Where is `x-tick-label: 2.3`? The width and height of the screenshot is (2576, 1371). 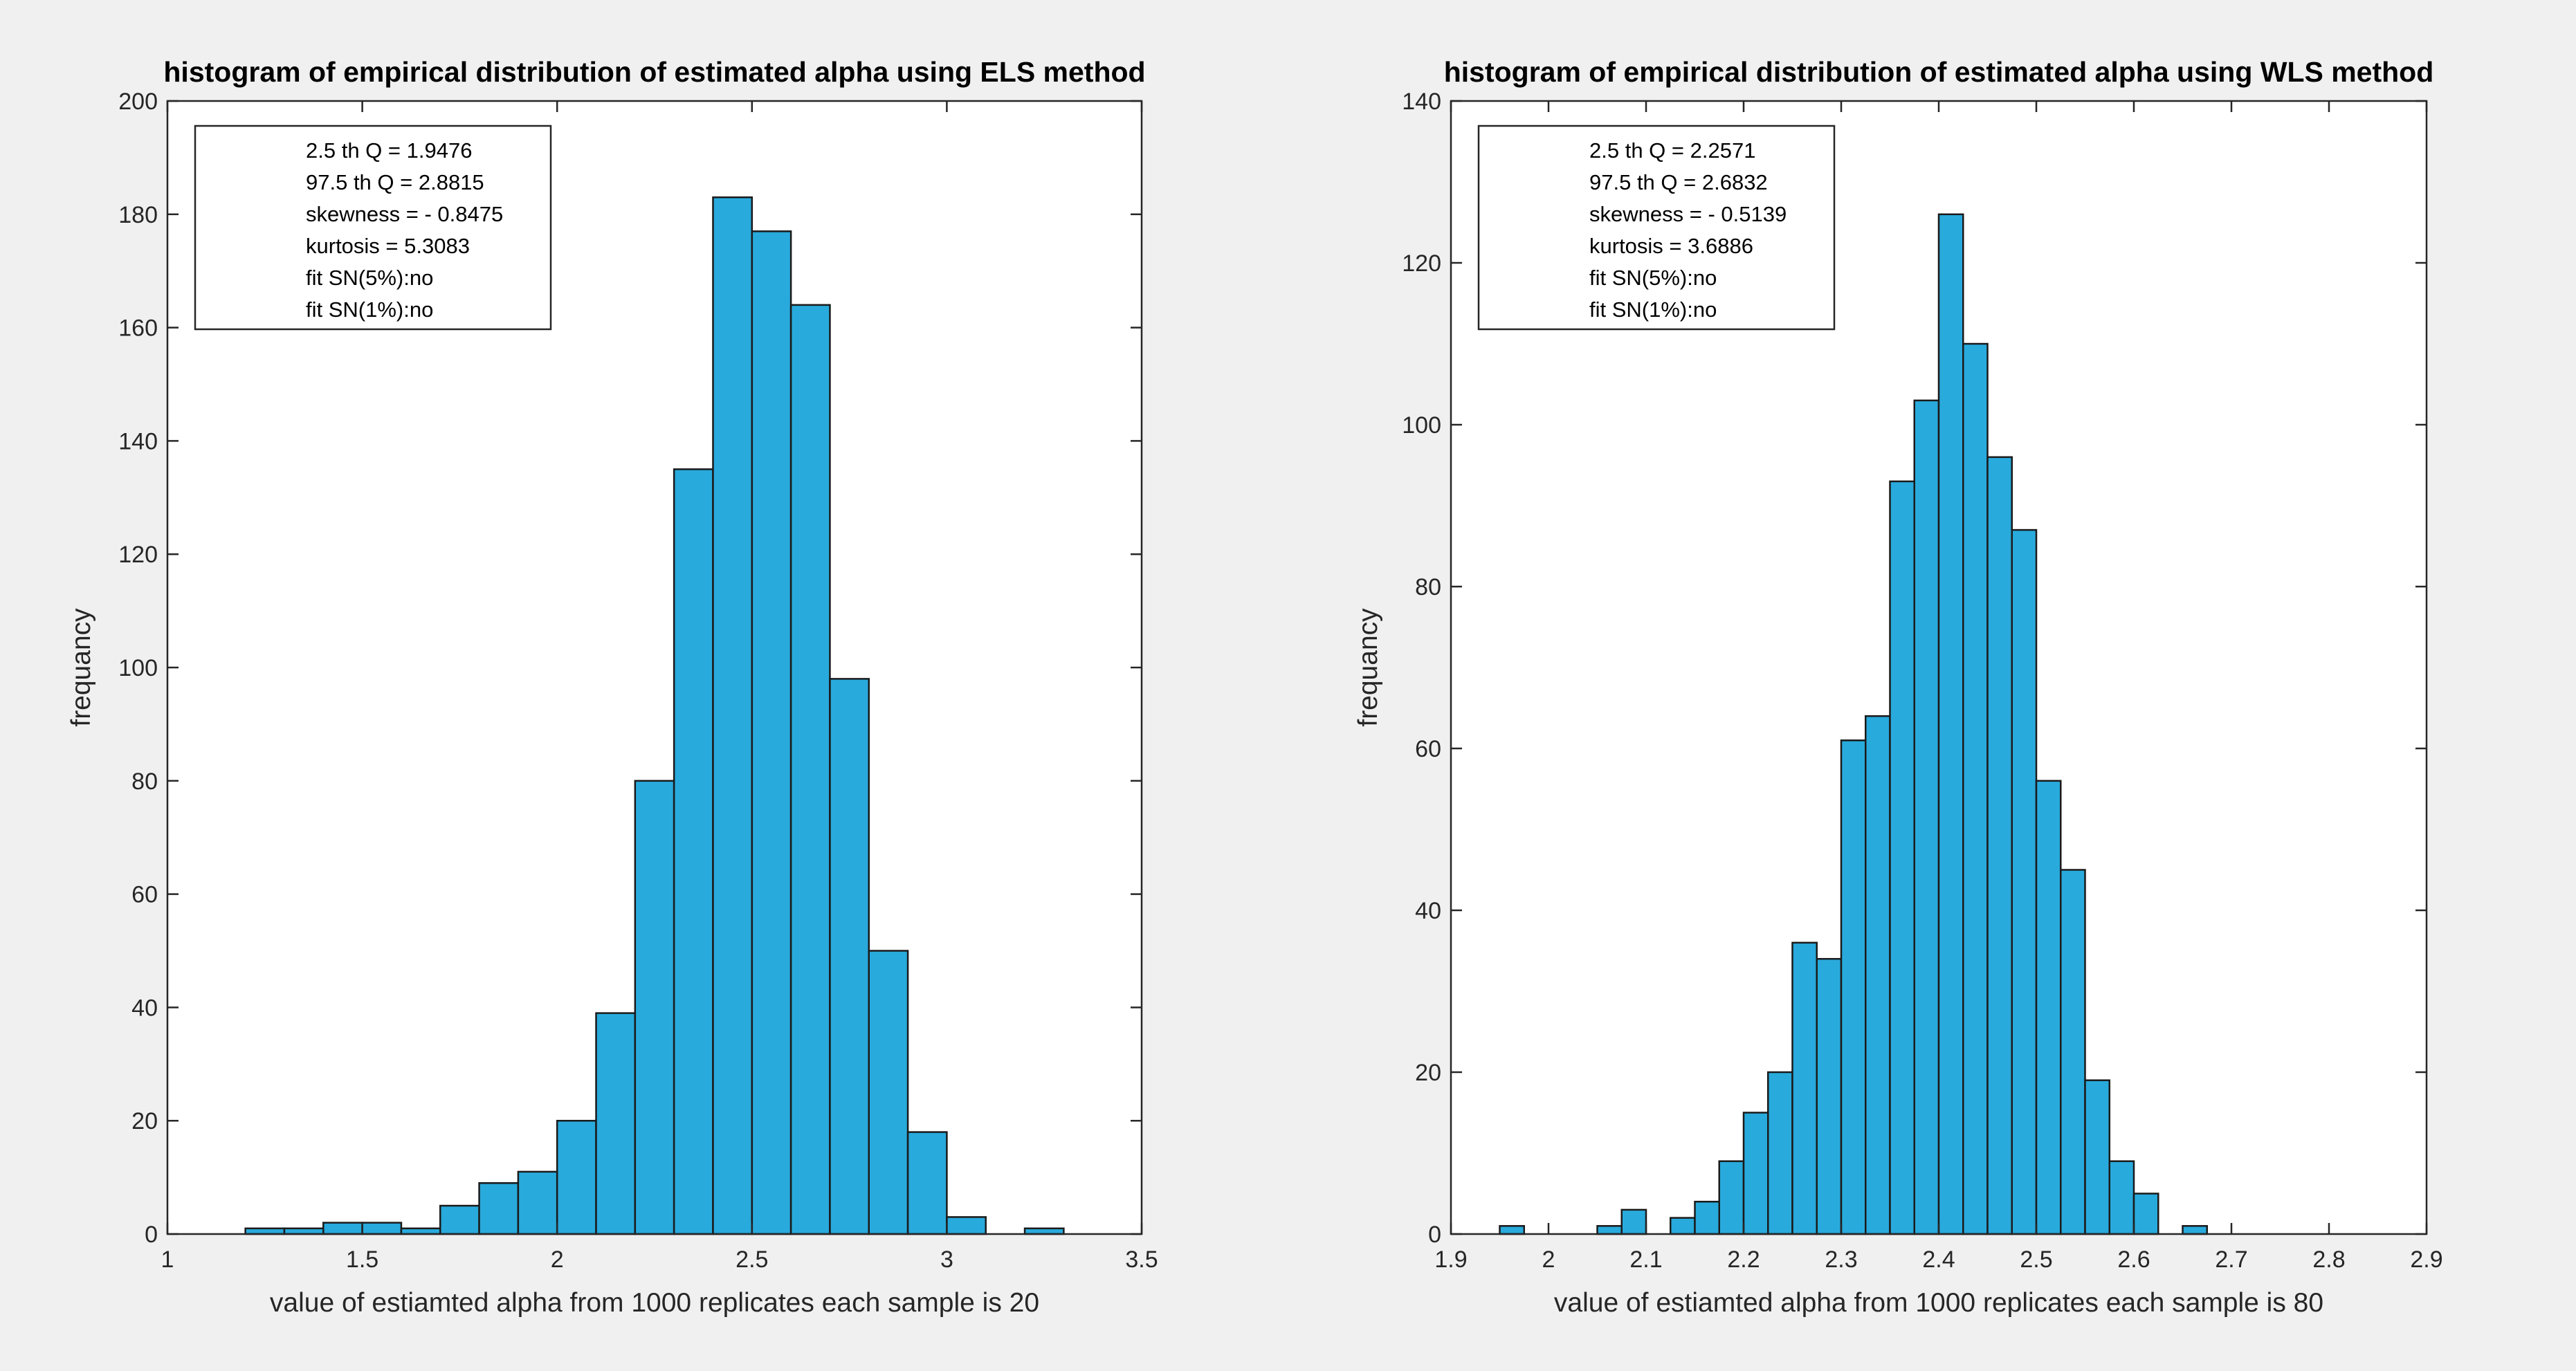 x-tick-label: 2.3 is located at coordinates (1841, 1260).